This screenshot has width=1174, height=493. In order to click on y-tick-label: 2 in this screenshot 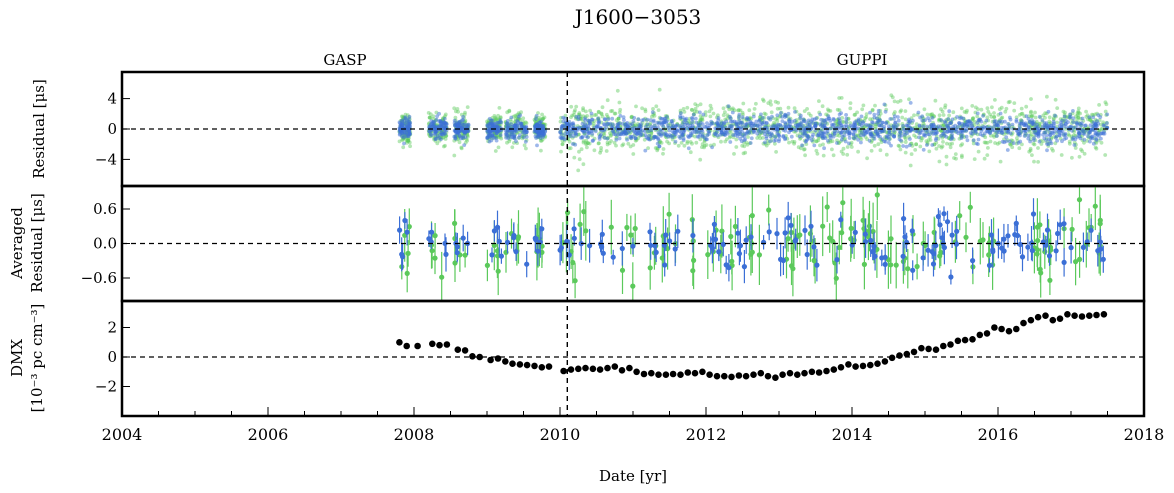, I will do `click(112, 328)`.